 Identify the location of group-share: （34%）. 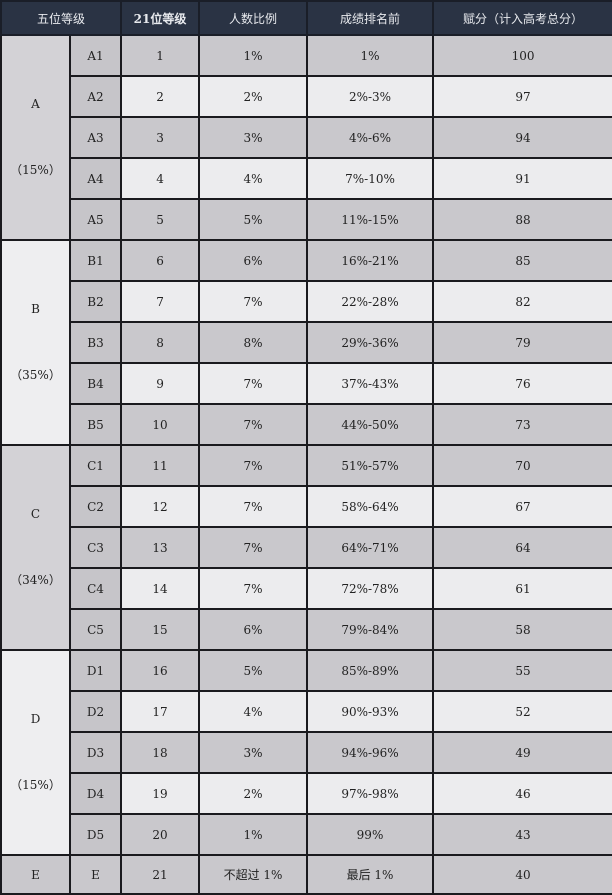
(35, 580).